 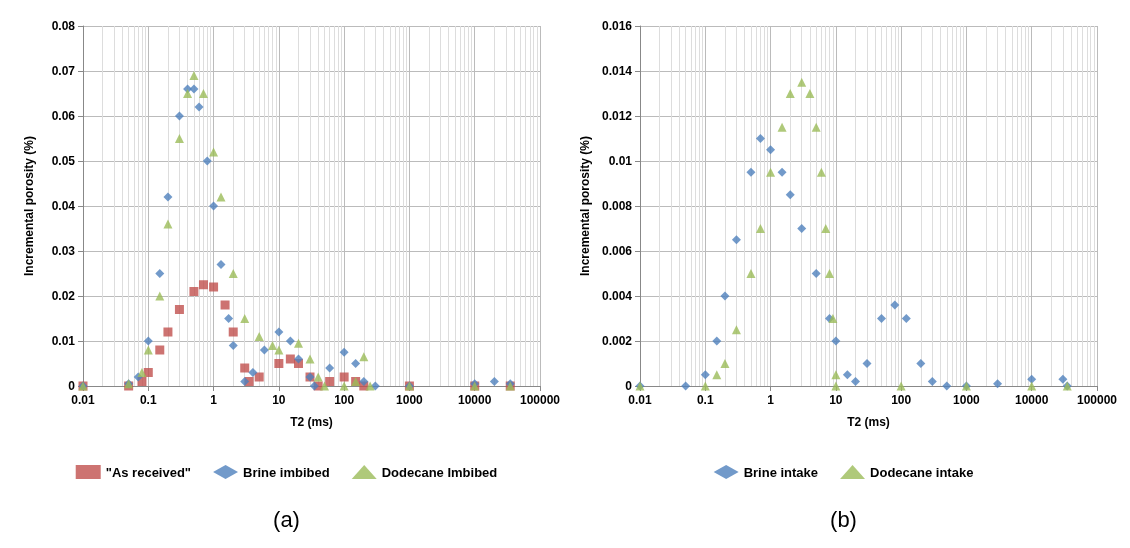 I want to click on legend-label: Dodecane Imbibed, so click(x=439, y=472).